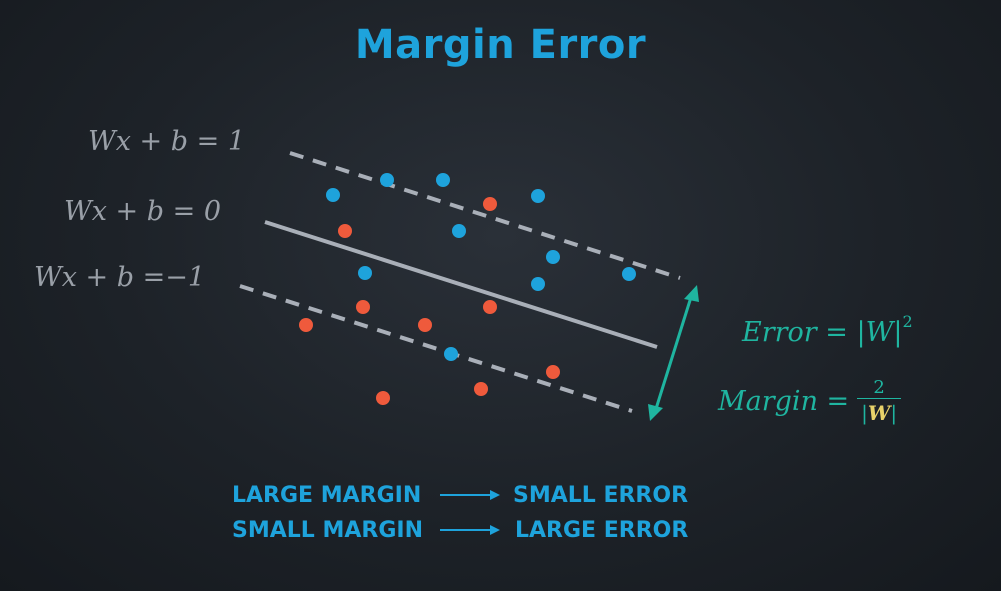 This screenshot has width=1001, height=591. What do you see at coordinates (602, 530) in the screenshot?
I see `rule-2-right: LARGE ERROR` at bounding box center [602, 530].